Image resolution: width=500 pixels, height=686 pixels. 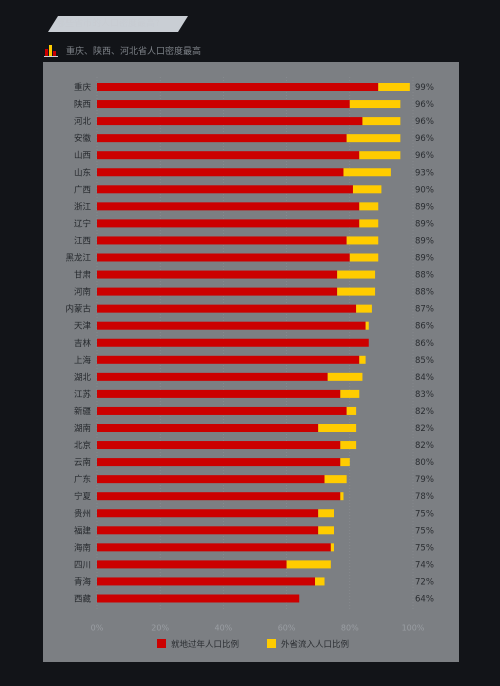 What do you see at coordinates (82, 172) in the screenshot?
I see `category-label: 山东` at bounding box center [82, 172].